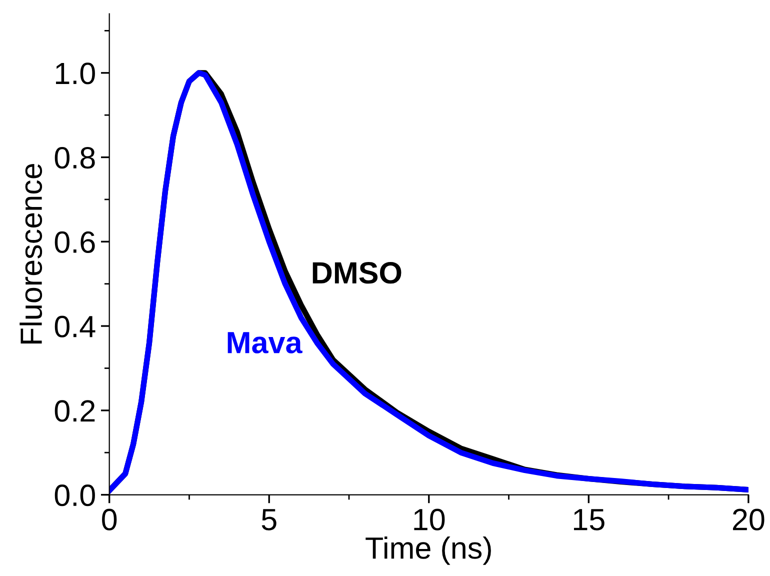  I want to click on x-tick-label: 5, so click(269, 519).